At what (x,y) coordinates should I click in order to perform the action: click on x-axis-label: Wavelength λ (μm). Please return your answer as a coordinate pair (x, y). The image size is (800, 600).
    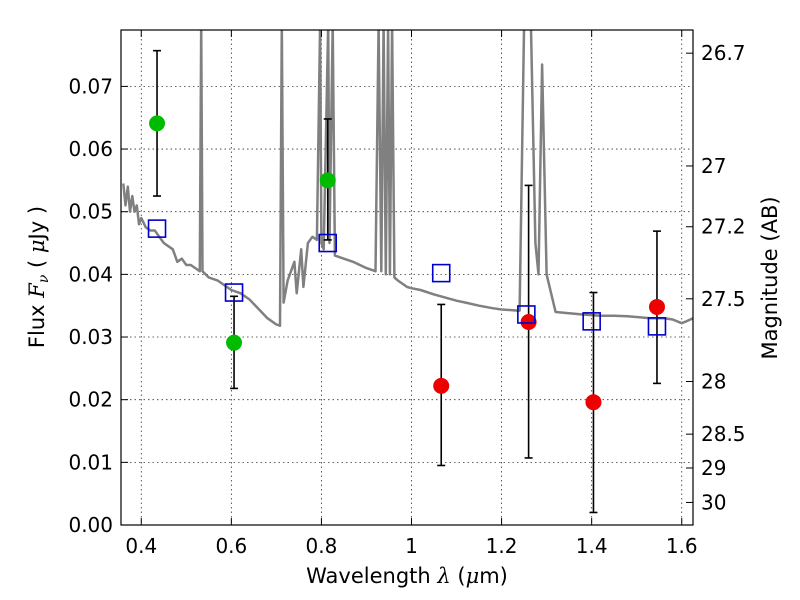
    Looking at the image, I should click on (407, 576).